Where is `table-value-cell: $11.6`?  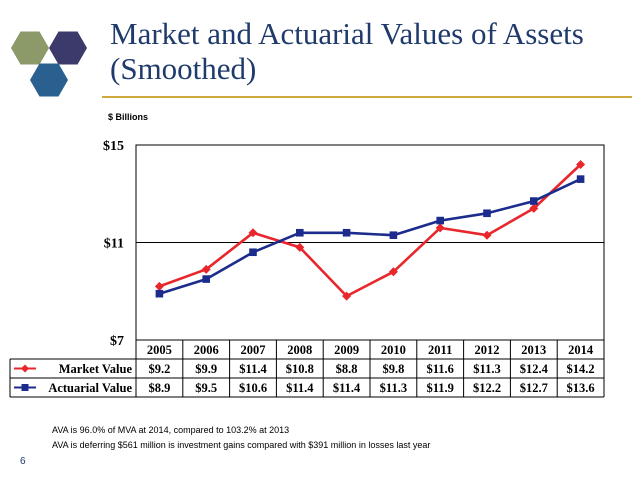 table-value-cell: $11.6 is located at coordinates (439, 369).